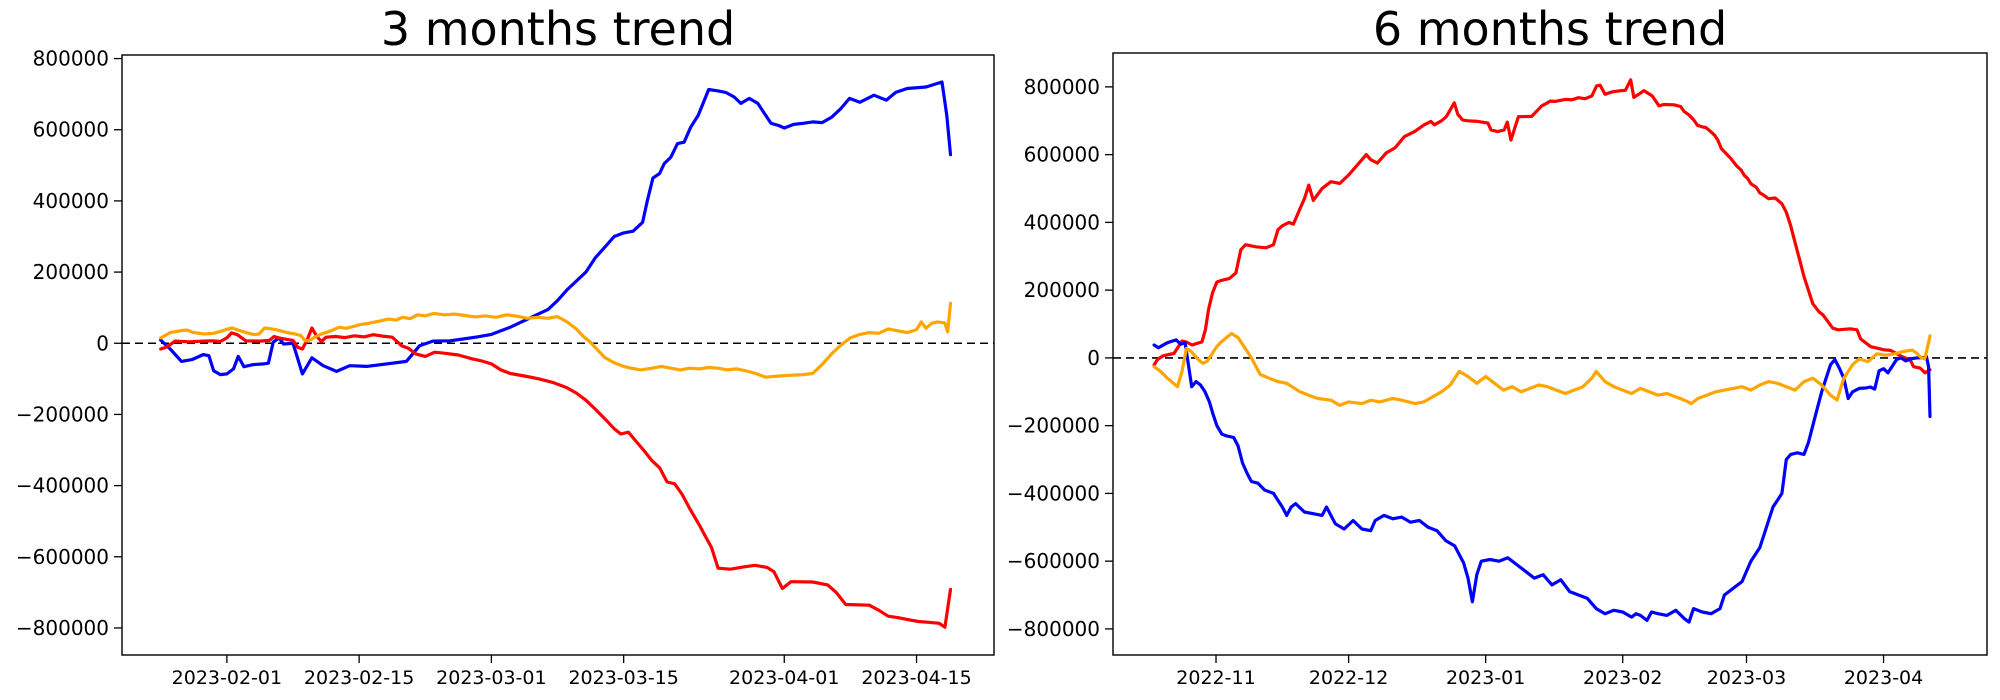 The width and height of the screenshot is (2000, 700). I want to click on x-tick-label: 2022-11, so click(1215, 678).